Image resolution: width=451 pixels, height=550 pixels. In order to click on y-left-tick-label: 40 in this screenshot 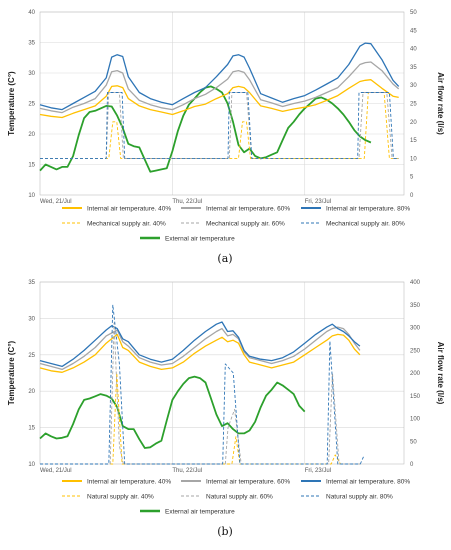, I will do `click(31, 13)`.